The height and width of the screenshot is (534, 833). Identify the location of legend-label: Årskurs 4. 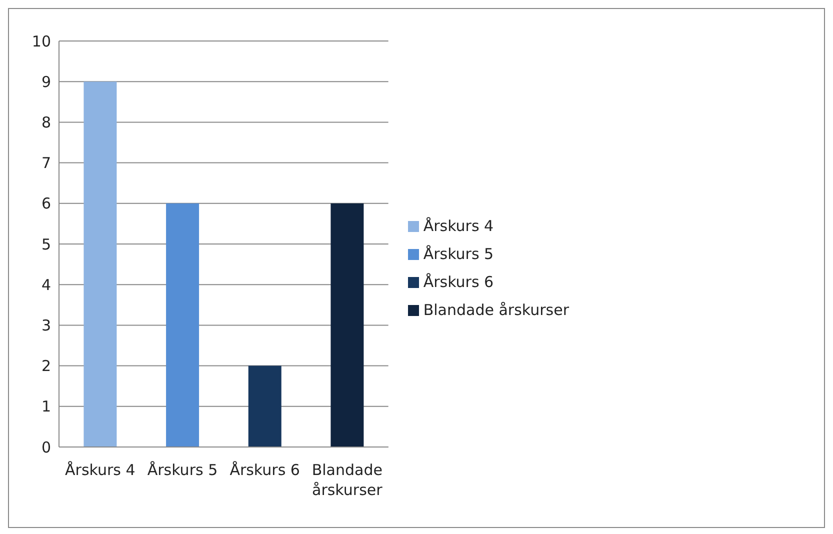
(458, 226).